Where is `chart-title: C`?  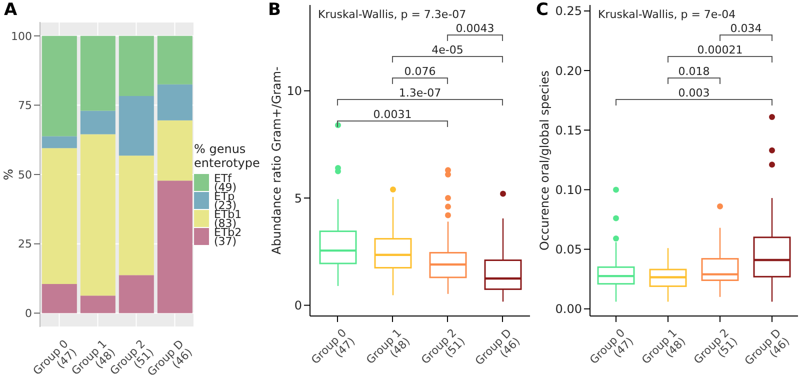 chart-title: C is located at coordinates (542, 10).